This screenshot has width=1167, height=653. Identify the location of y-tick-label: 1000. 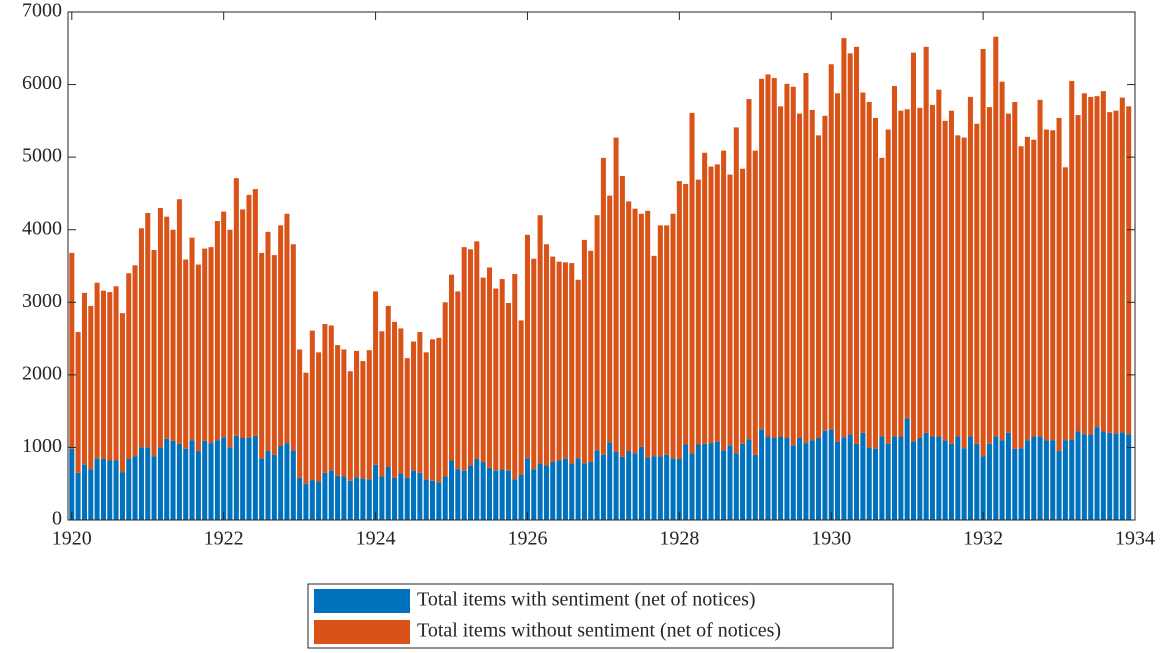
(42, 446).